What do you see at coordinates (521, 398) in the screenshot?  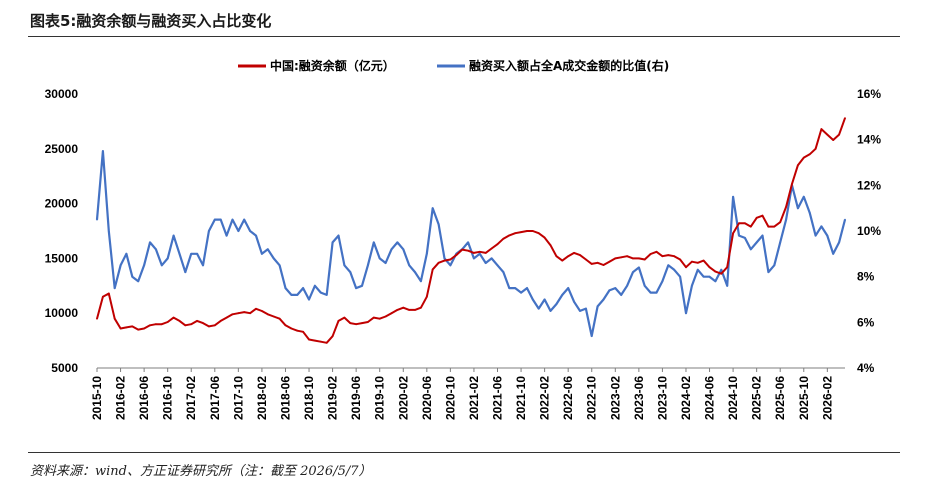 I see `x-tick-label: 2021-10` at bounding box center [521, 398].